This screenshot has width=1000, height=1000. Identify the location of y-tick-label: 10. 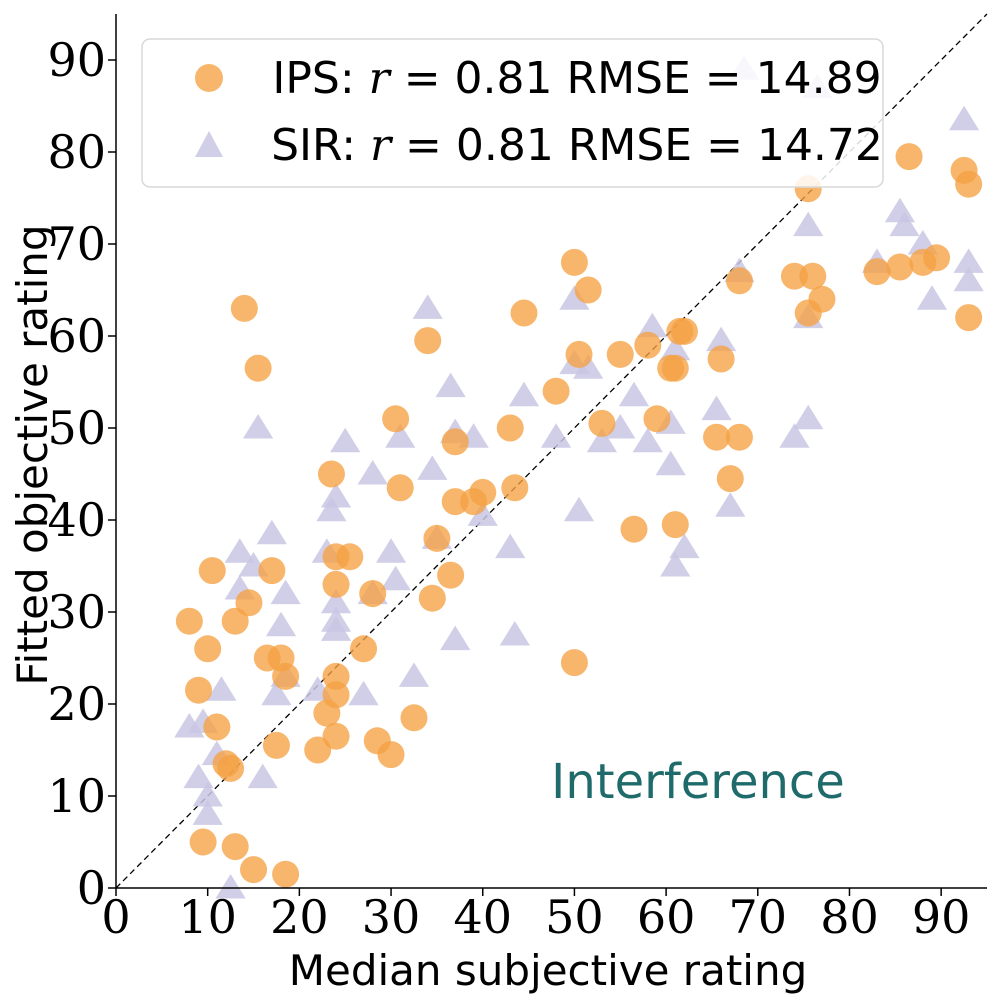
(76, 796).